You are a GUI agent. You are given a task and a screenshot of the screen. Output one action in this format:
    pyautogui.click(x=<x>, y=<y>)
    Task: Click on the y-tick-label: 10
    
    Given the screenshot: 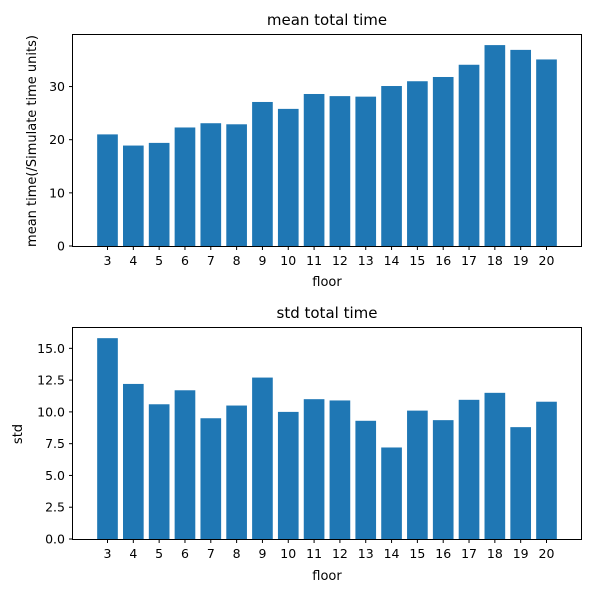 What is the action you would take?
    pyautogui.click(x=57, y=192)
    